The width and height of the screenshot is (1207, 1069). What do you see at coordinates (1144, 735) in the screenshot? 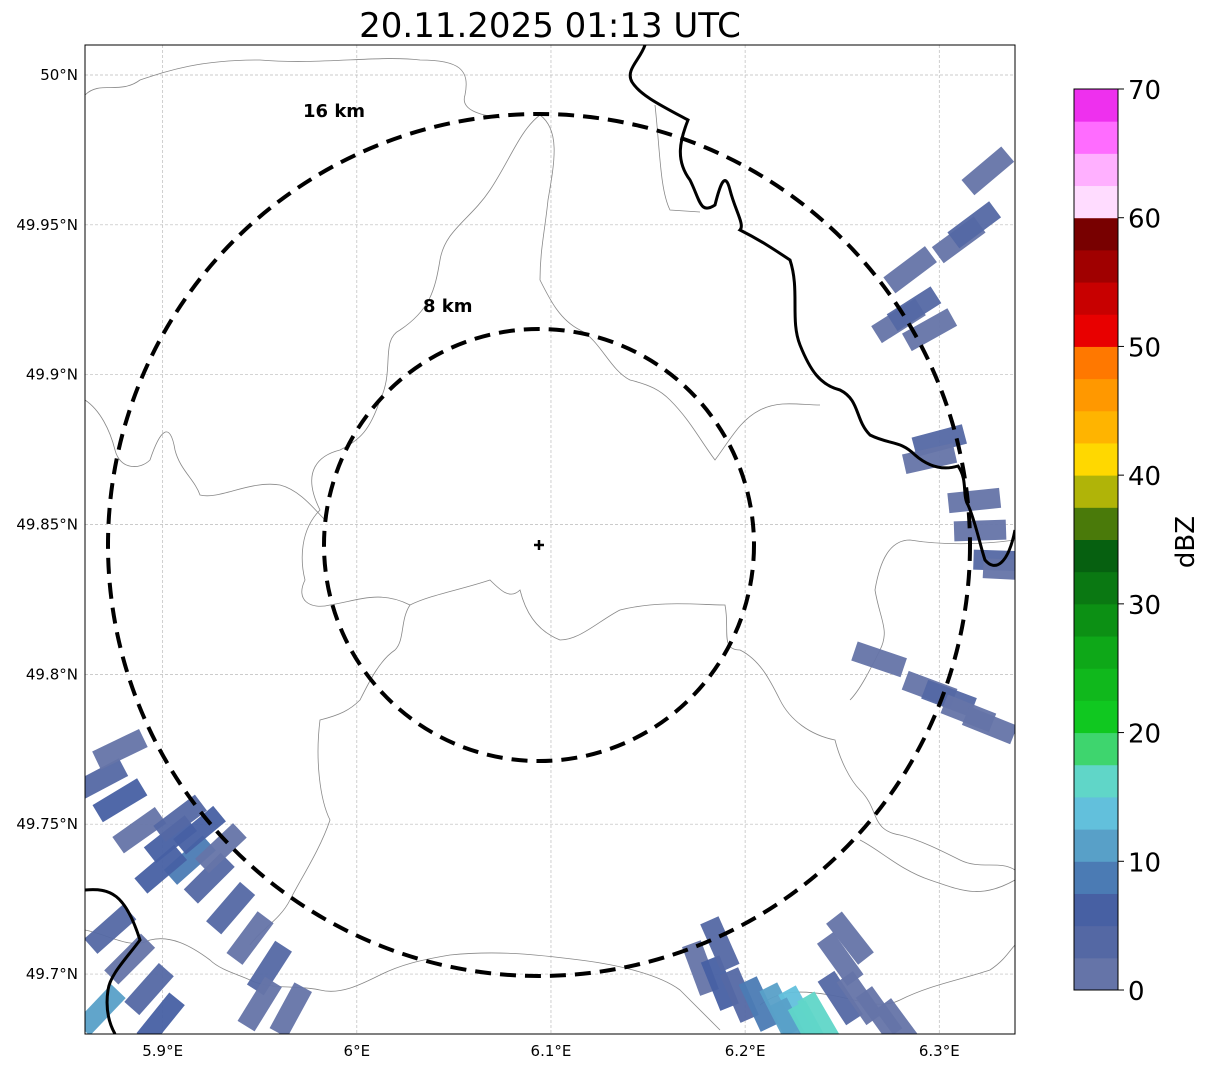
I see `colorbar-tick-label: 20` at bounding box center [1144, 735].